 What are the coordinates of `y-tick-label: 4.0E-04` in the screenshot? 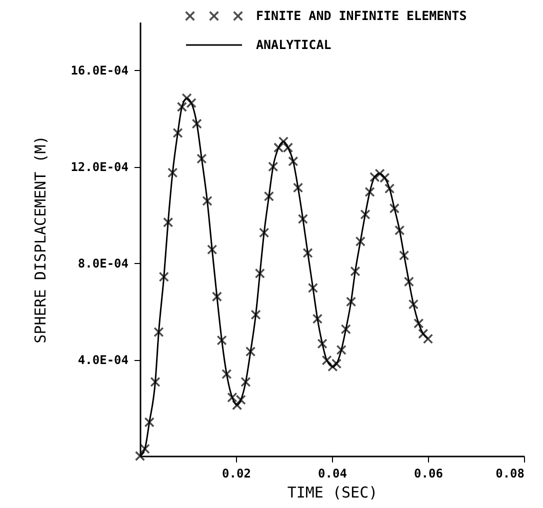 It's located at (103, 360).